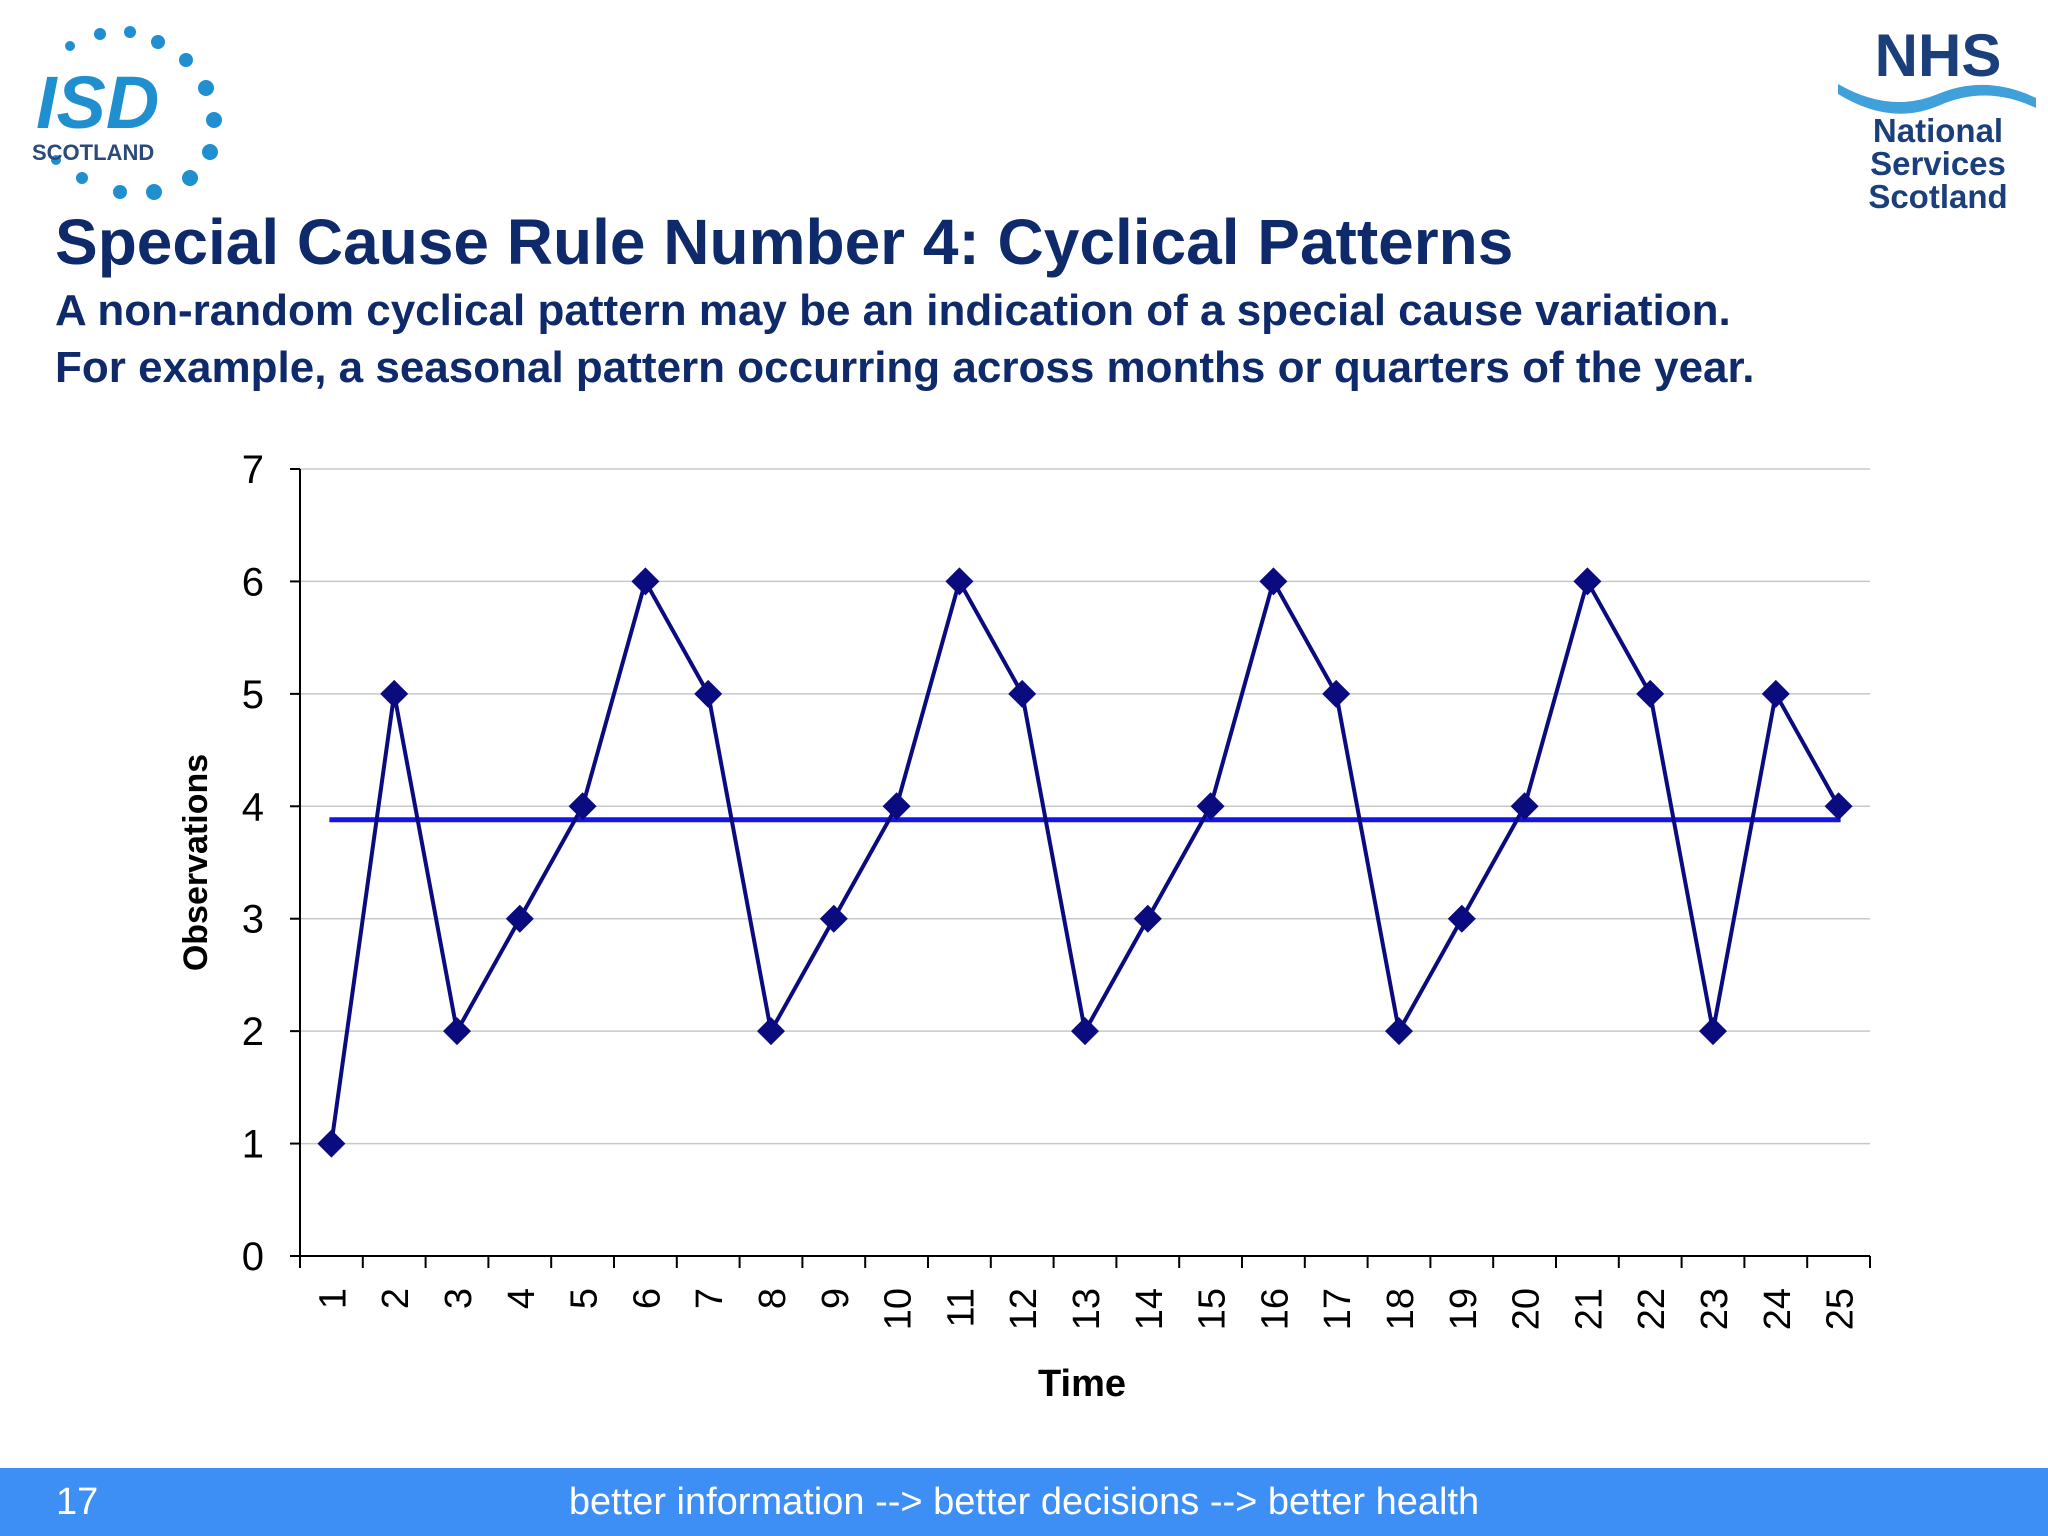 The width and height of the screenshot is (2048, 1536). I want to click on nhs-national-services-scotland-logo: NHS National Services Scotland, so click(1937, 118).